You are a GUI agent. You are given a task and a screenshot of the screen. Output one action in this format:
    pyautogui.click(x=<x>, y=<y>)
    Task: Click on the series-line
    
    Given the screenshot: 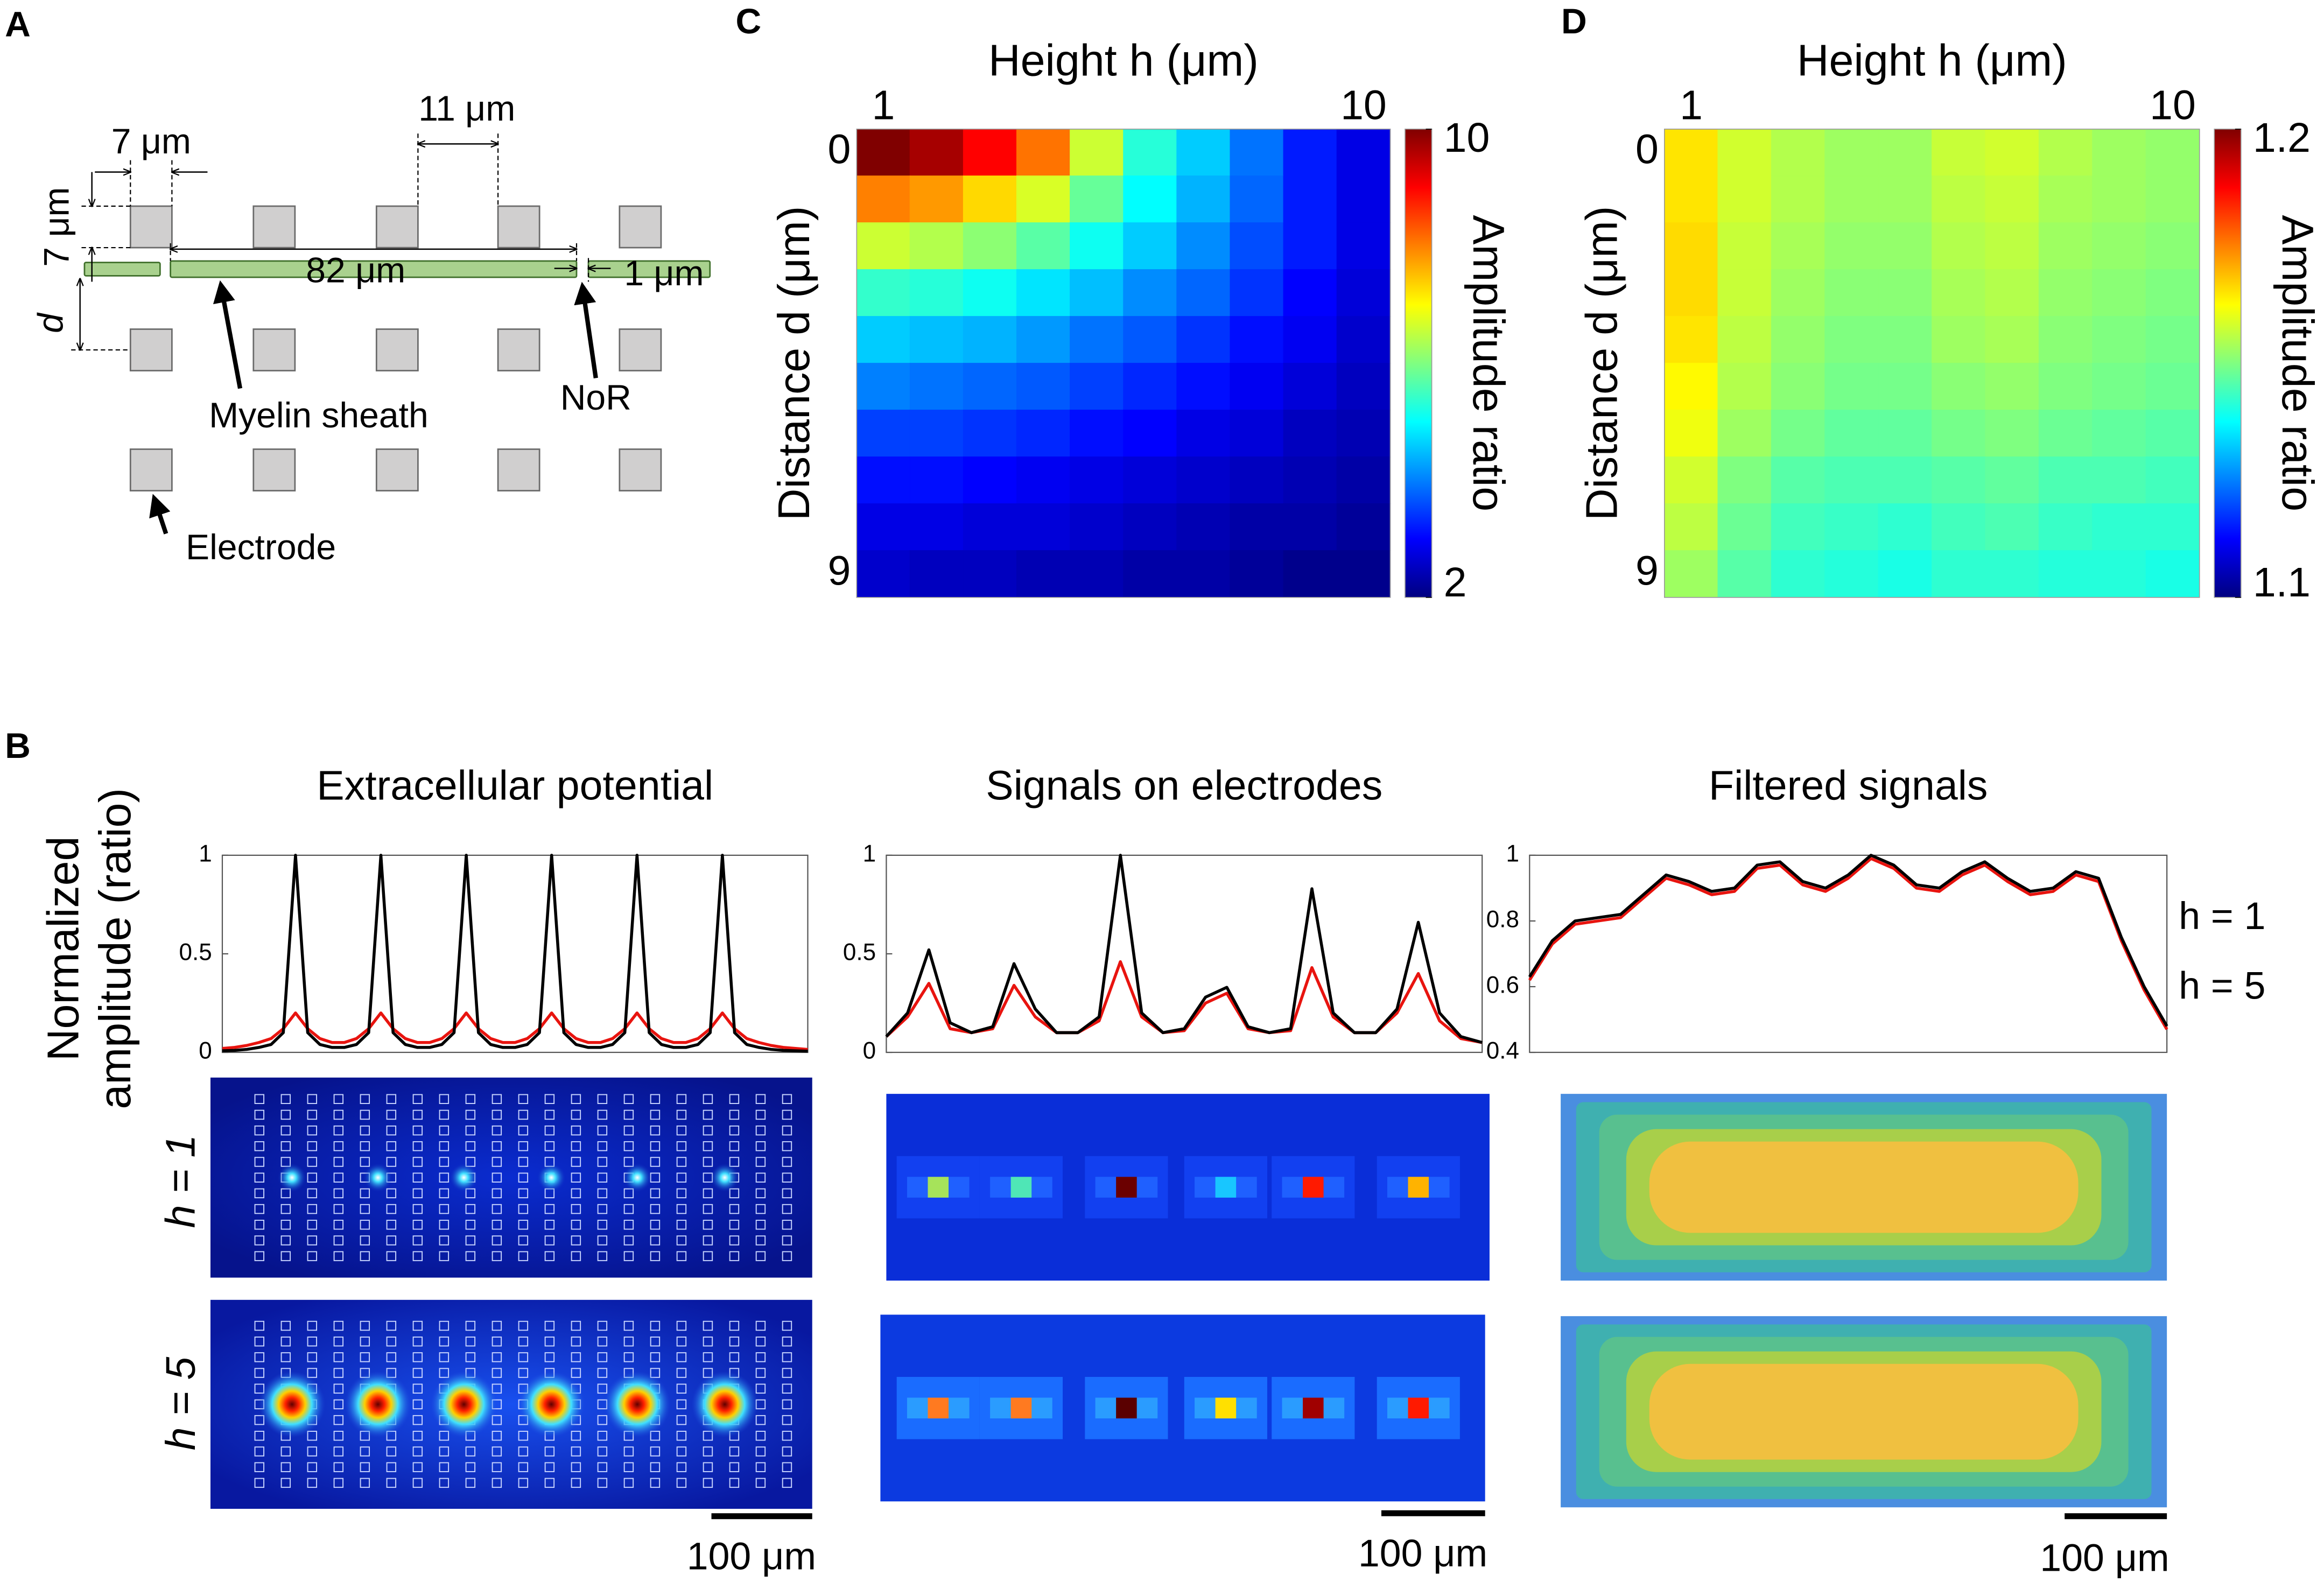 What is the action you would take?
    pyautogui.click(x=1848, y=943)
    